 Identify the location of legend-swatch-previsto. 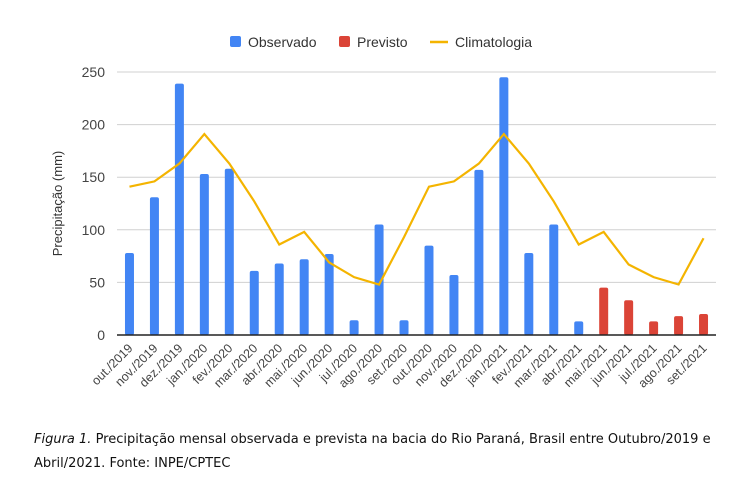
(344, 41).